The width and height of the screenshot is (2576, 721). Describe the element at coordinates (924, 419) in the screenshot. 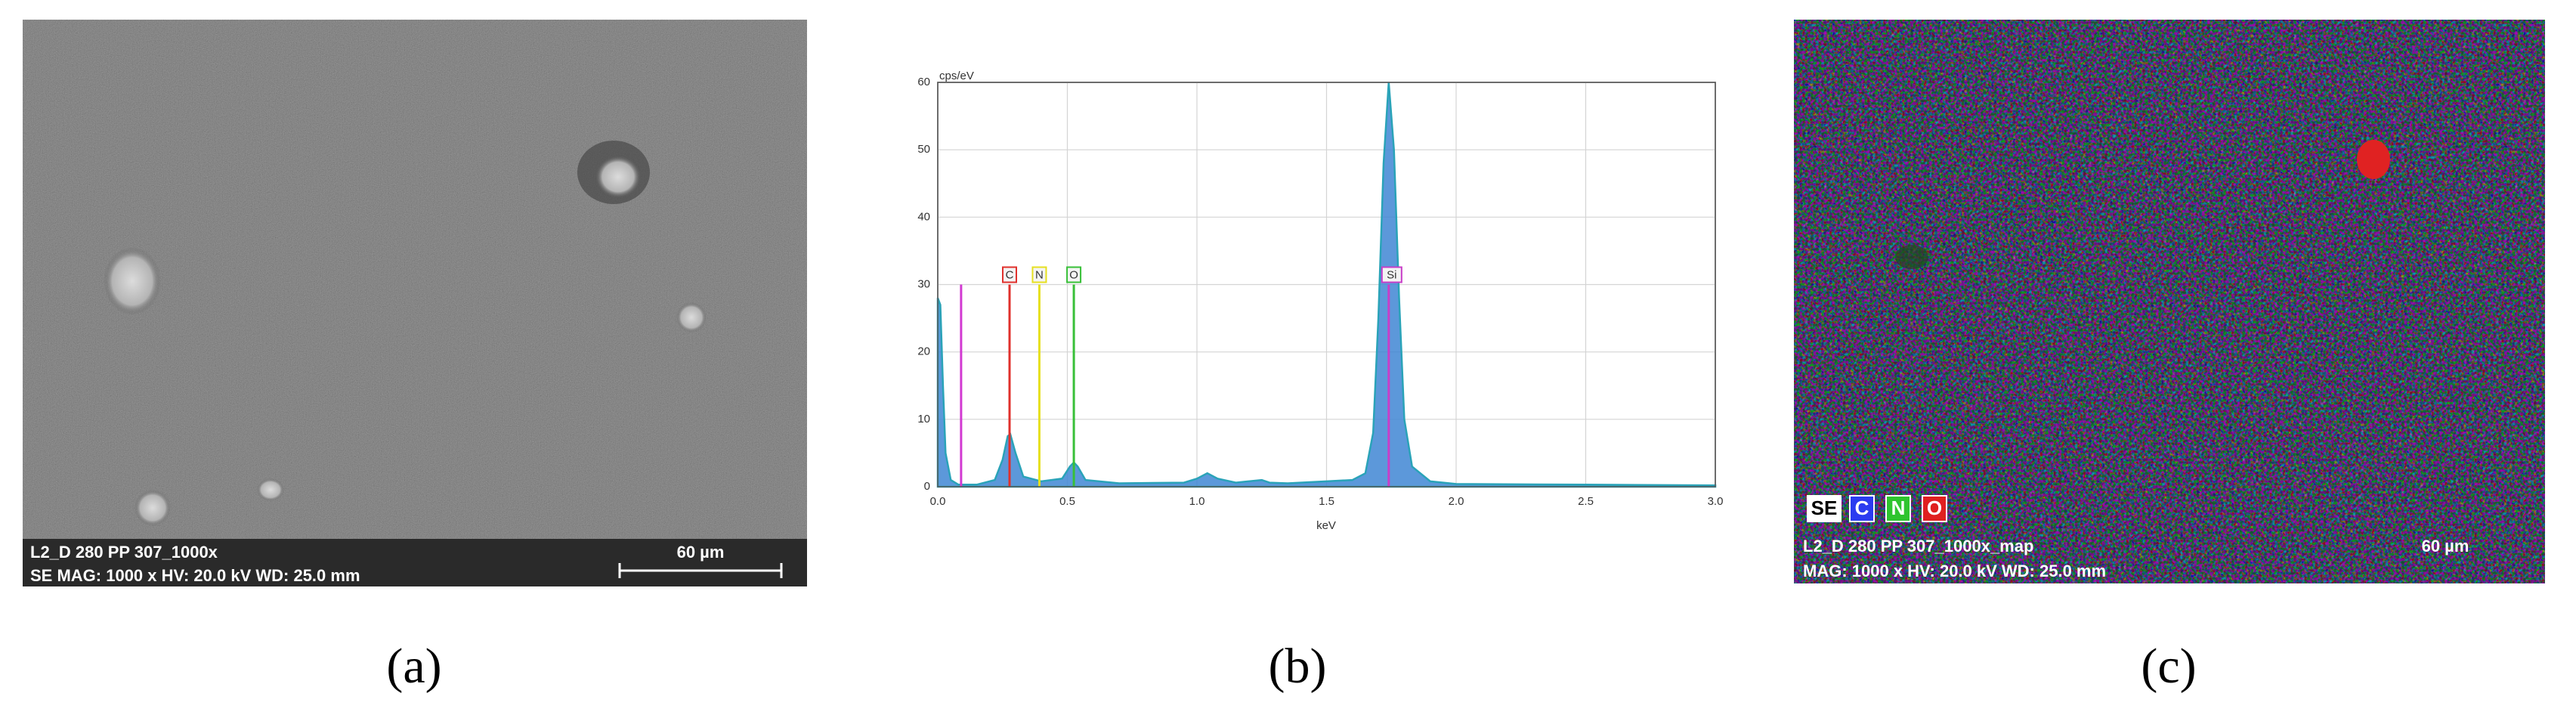

I see `y-tick-label: 10` at that location.